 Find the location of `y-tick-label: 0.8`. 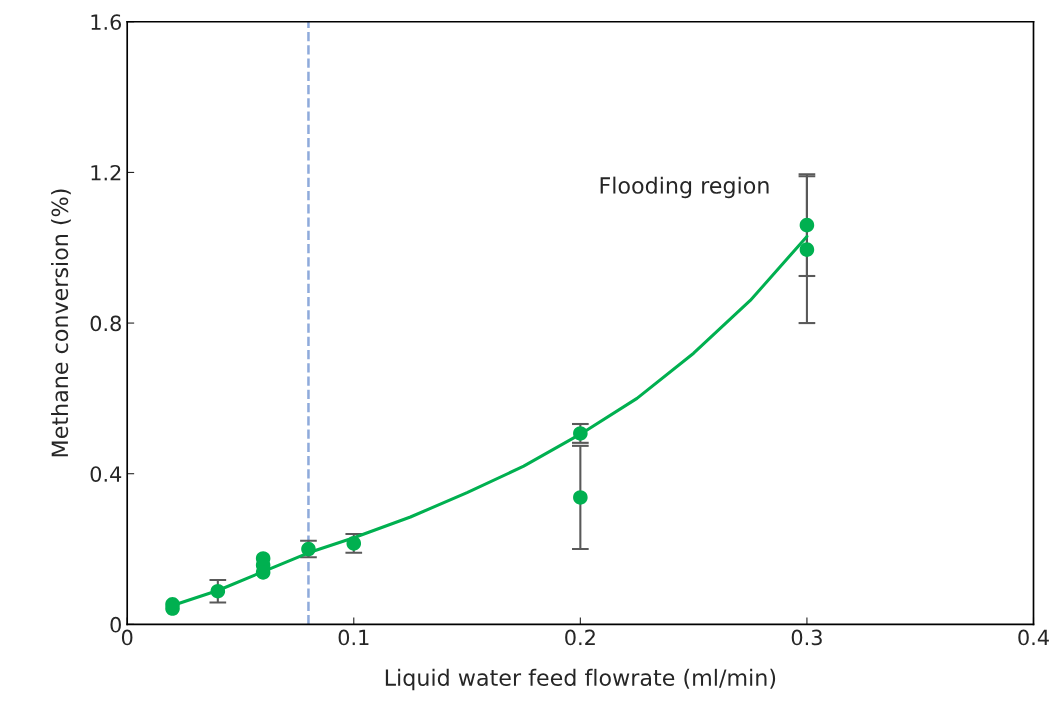

y-tick-label: 0.8 is located at coordinates (105, 323).